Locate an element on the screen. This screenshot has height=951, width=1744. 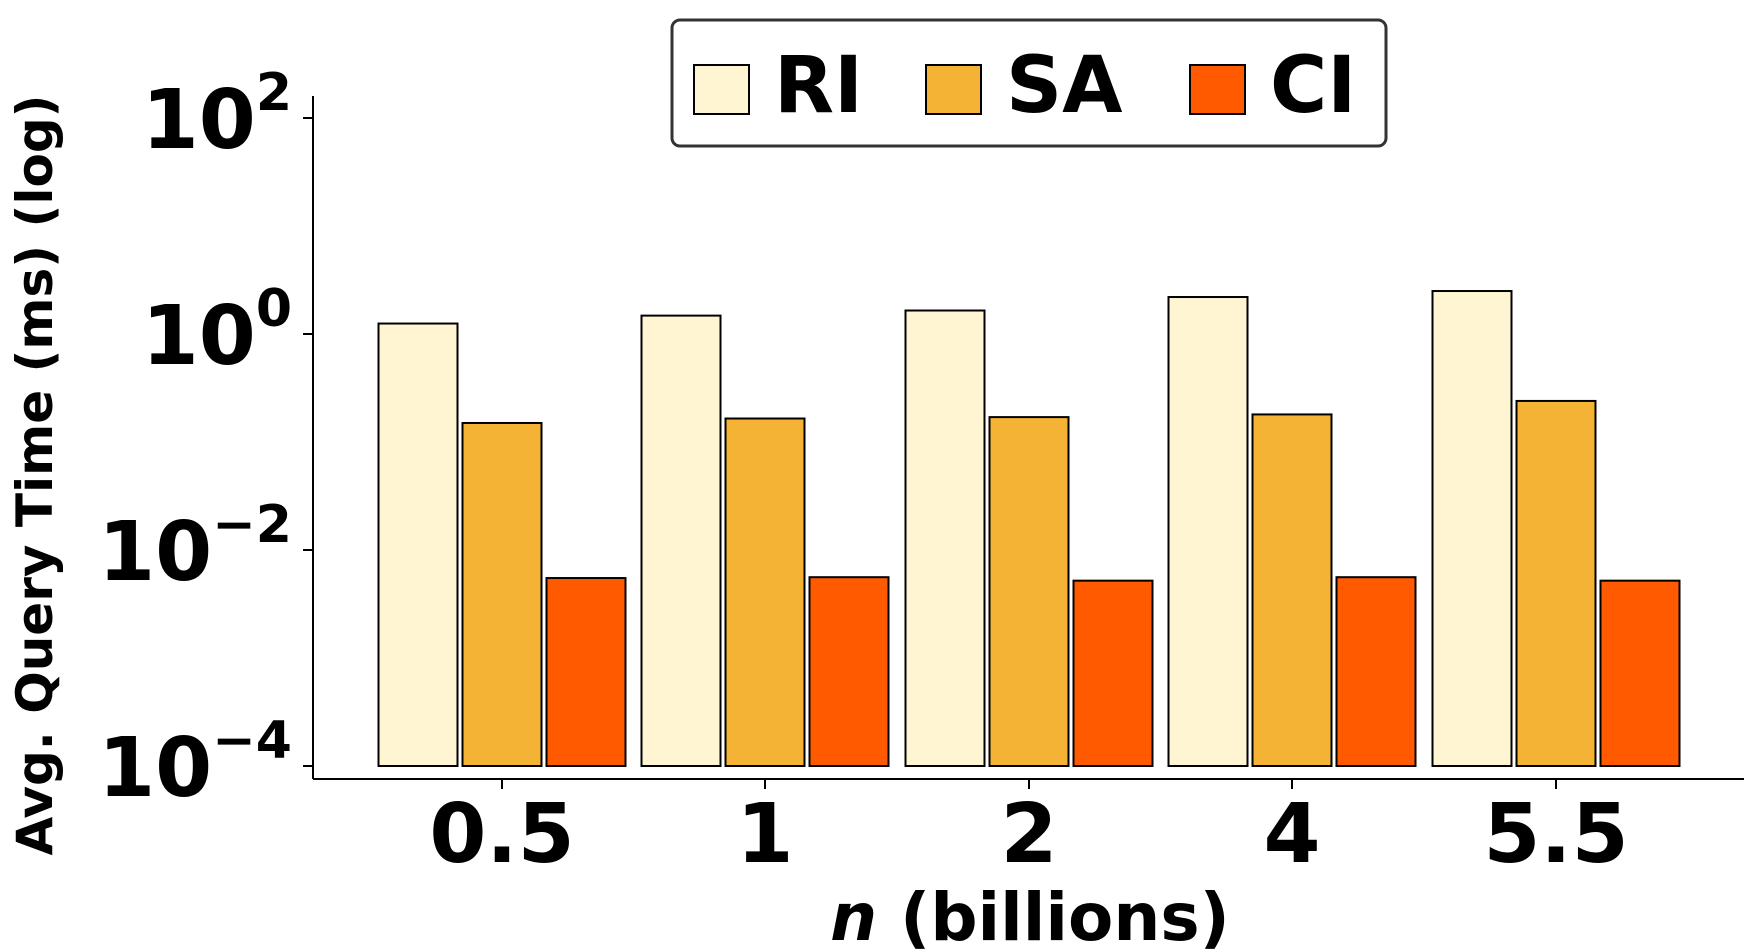
legend-swatch-sa is located at coordinates (953, 89).